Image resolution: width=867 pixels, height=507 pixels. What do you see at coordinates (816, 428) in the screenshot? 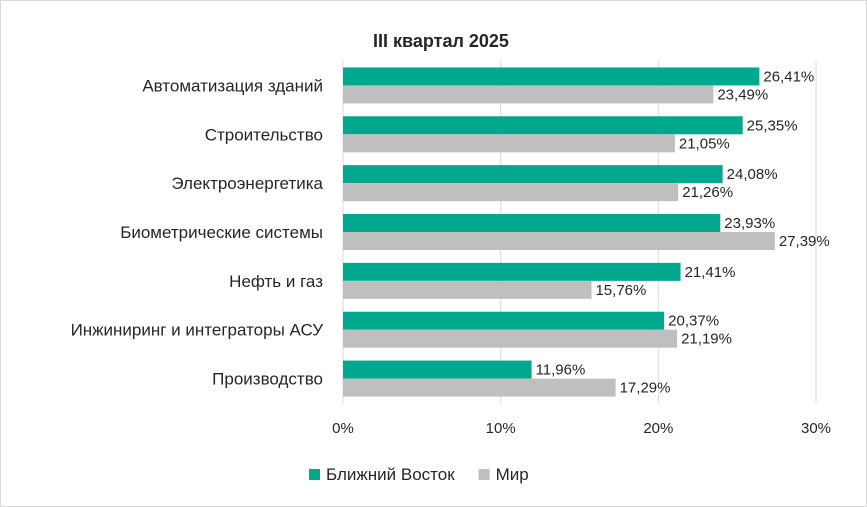
I see `x-tick-label: 30%` at bounding box center [816, 428].